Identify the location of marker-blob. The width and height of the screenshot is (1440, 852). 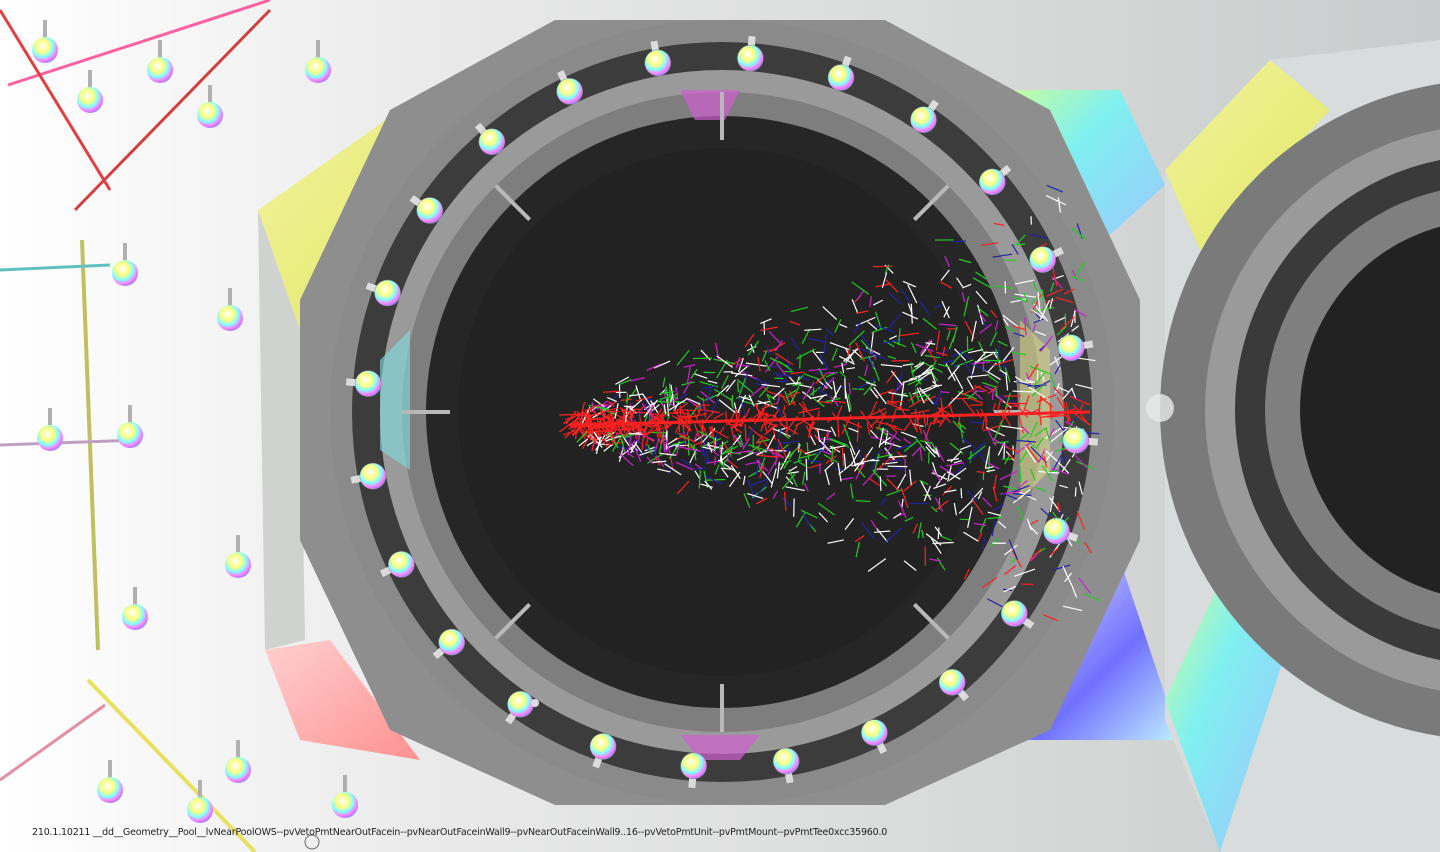
(1160, 408).